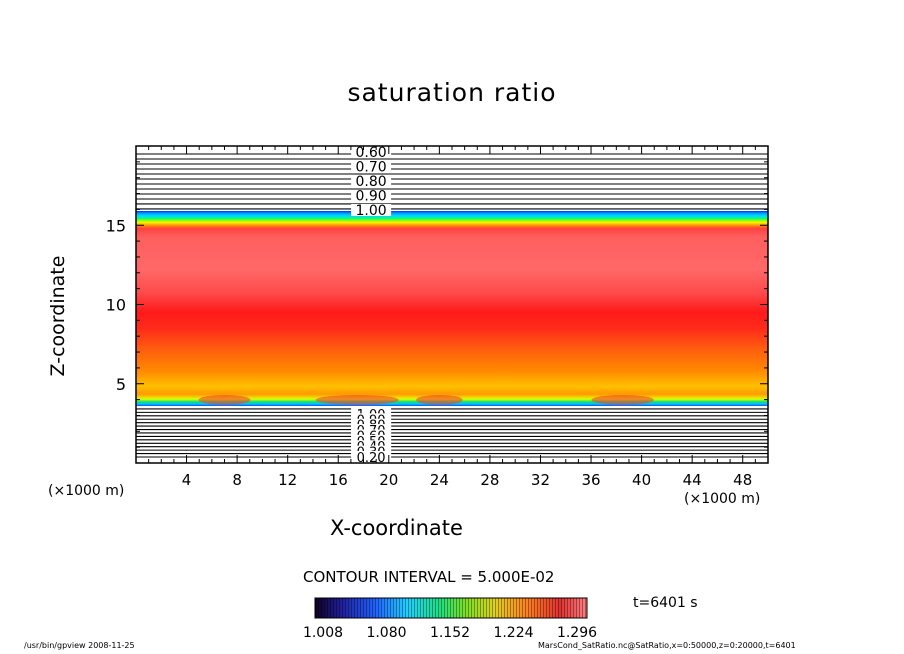 Image resolution: width=904 pixels, height=654 pixels. What do you see at coordinates (58, 316) in the screenshot?
I see `y-axis-label: Z-coordinate` at bounding box center [58, 316].